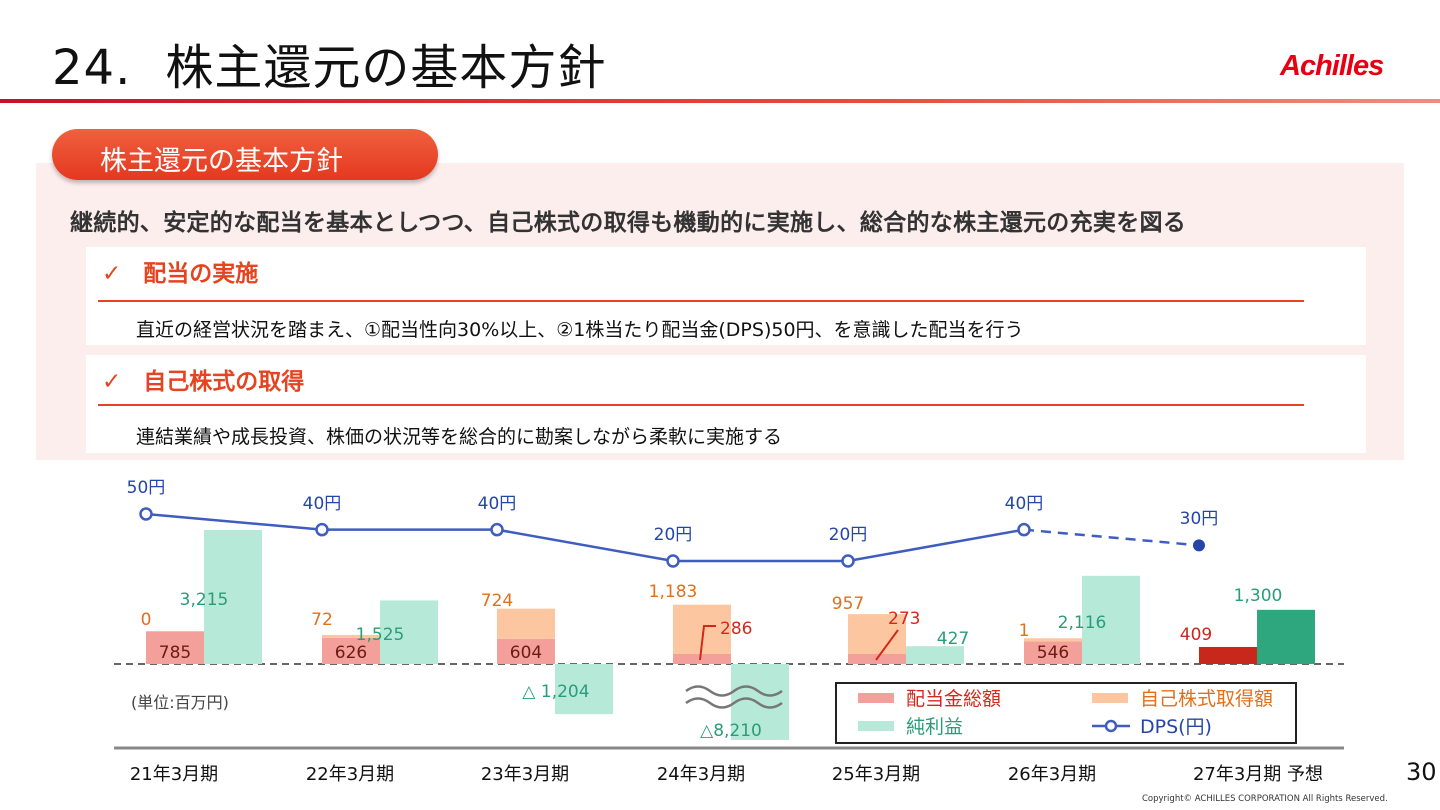 The image size is (1440, 810). What do you see at coordinates (92, 68) in the screenshot?
I see `slide-number: 24.` at bounding box center [92, 68].